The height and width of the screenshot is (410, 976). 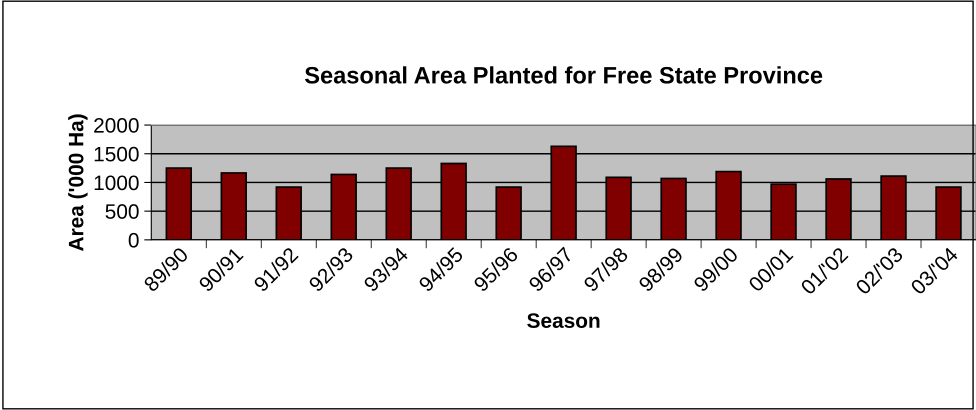 What do you see at coordinates (116, 182) in the screenshot?
I see `y-tick-label: 1000` at bounding box center [116, 182].